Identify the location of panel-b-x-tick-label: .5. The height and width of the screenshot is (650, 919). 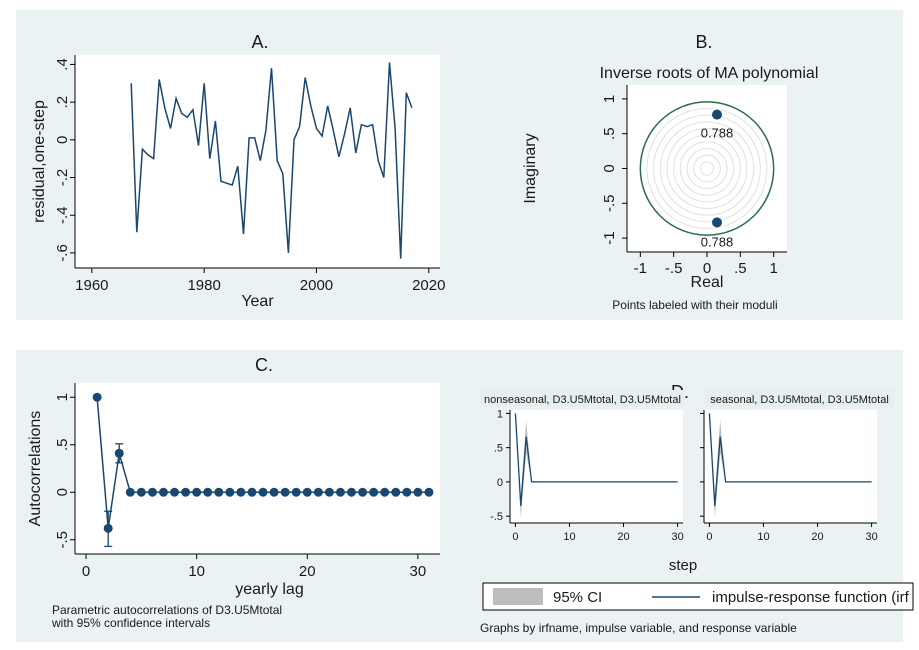
(740, 268).